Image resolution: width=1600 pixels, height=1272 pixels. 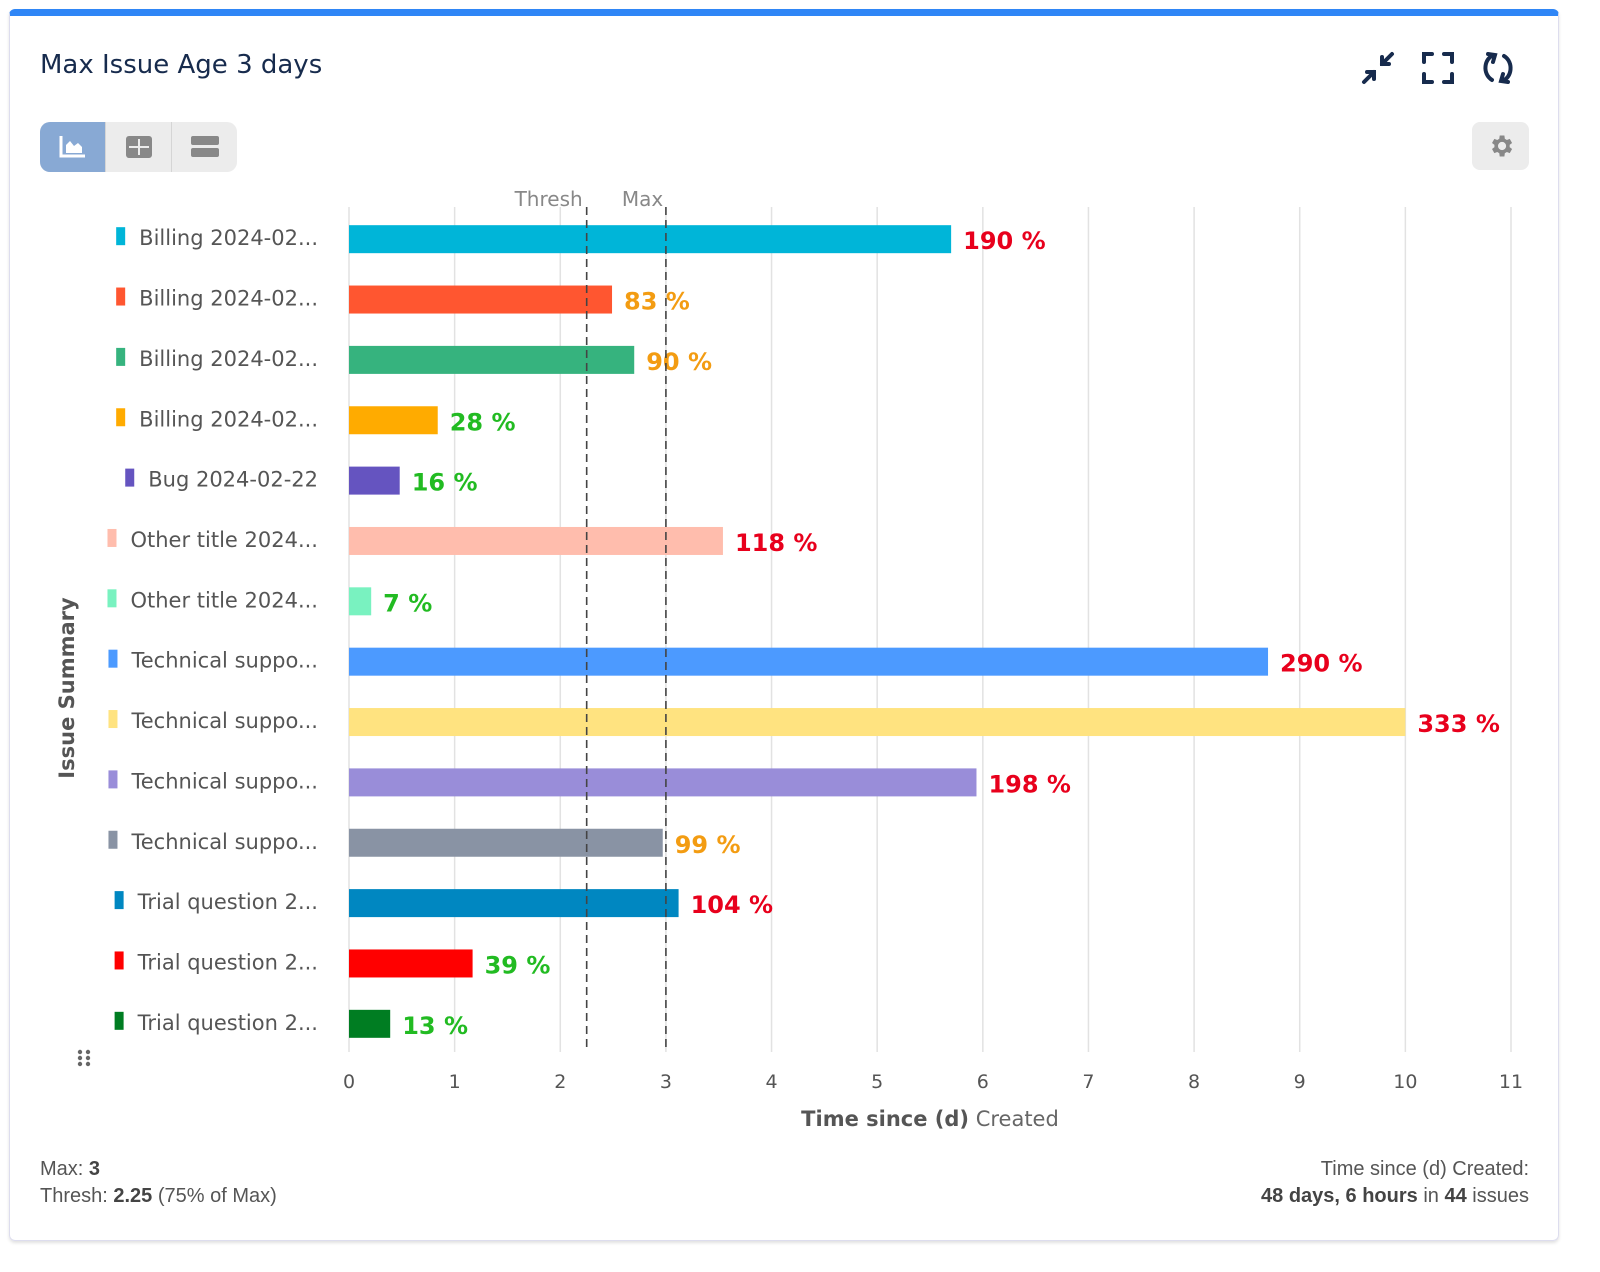 What do you see at coordinates (679, 362) in the screenshot?
I see `data-label: 90 %` at bounding box center [679, 362].